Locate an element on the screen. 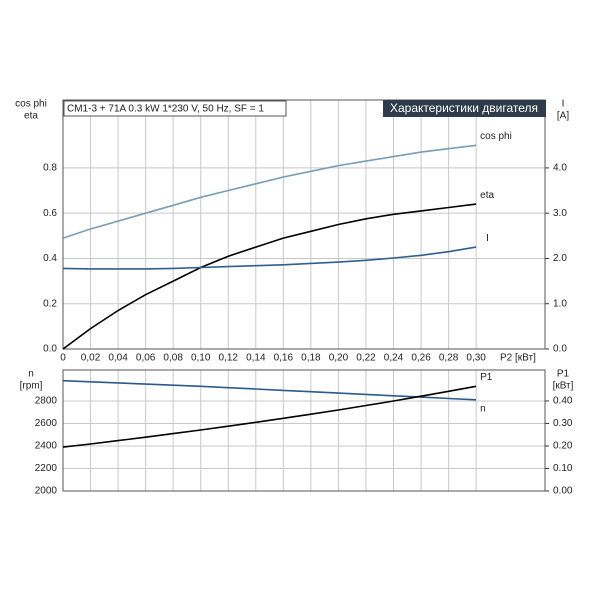  y-tick-label: 0.8 is located at coordinates (50, 168).